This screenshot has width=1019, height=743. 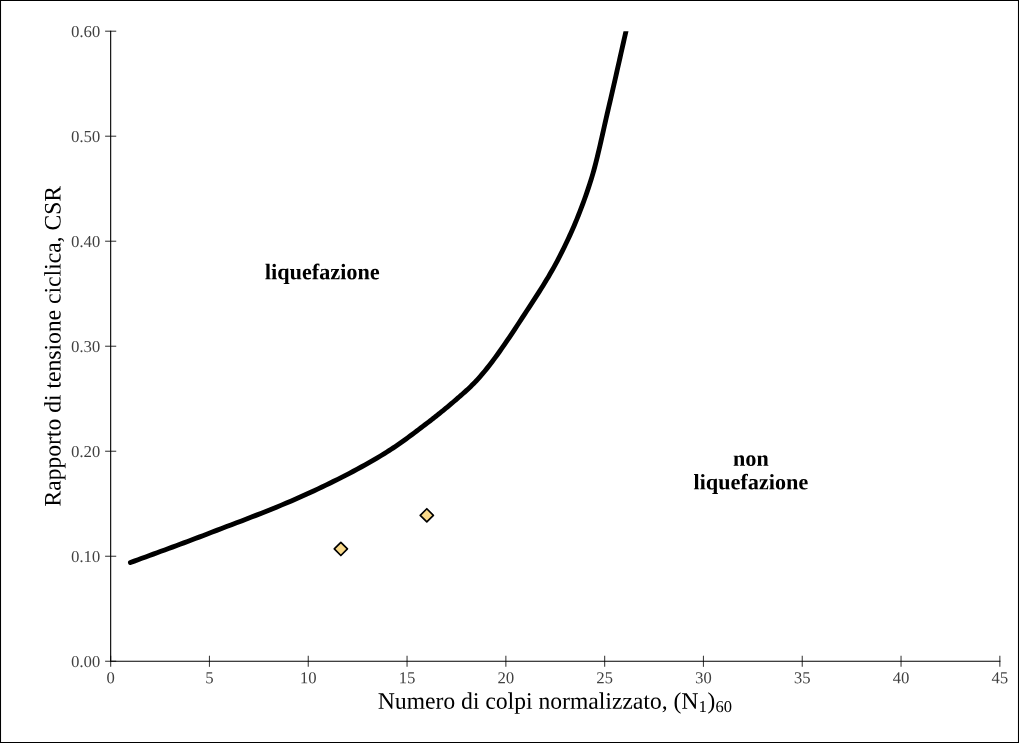 I want to click on x-tick-label: 0, so click(x=111, y=678).